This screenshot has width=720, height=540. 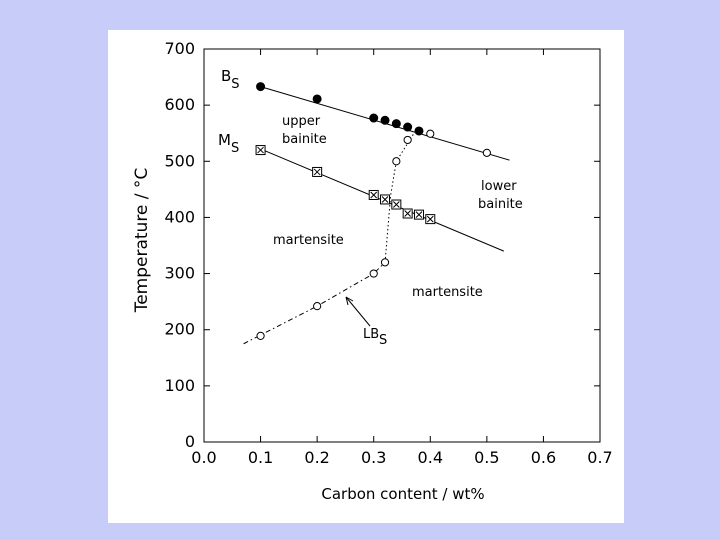 I want to click on x-tick-label: 0.6, so click(x=543, y=457).